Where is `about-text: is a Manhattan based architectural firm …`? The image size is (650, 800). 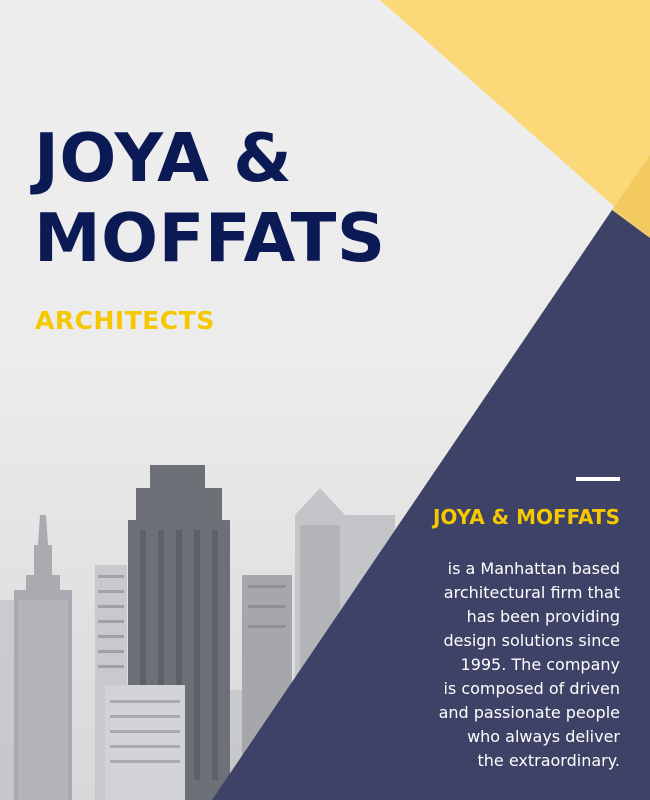
about-text: is a Manhattan based architectural firm … is located at coordinates (495, 665).